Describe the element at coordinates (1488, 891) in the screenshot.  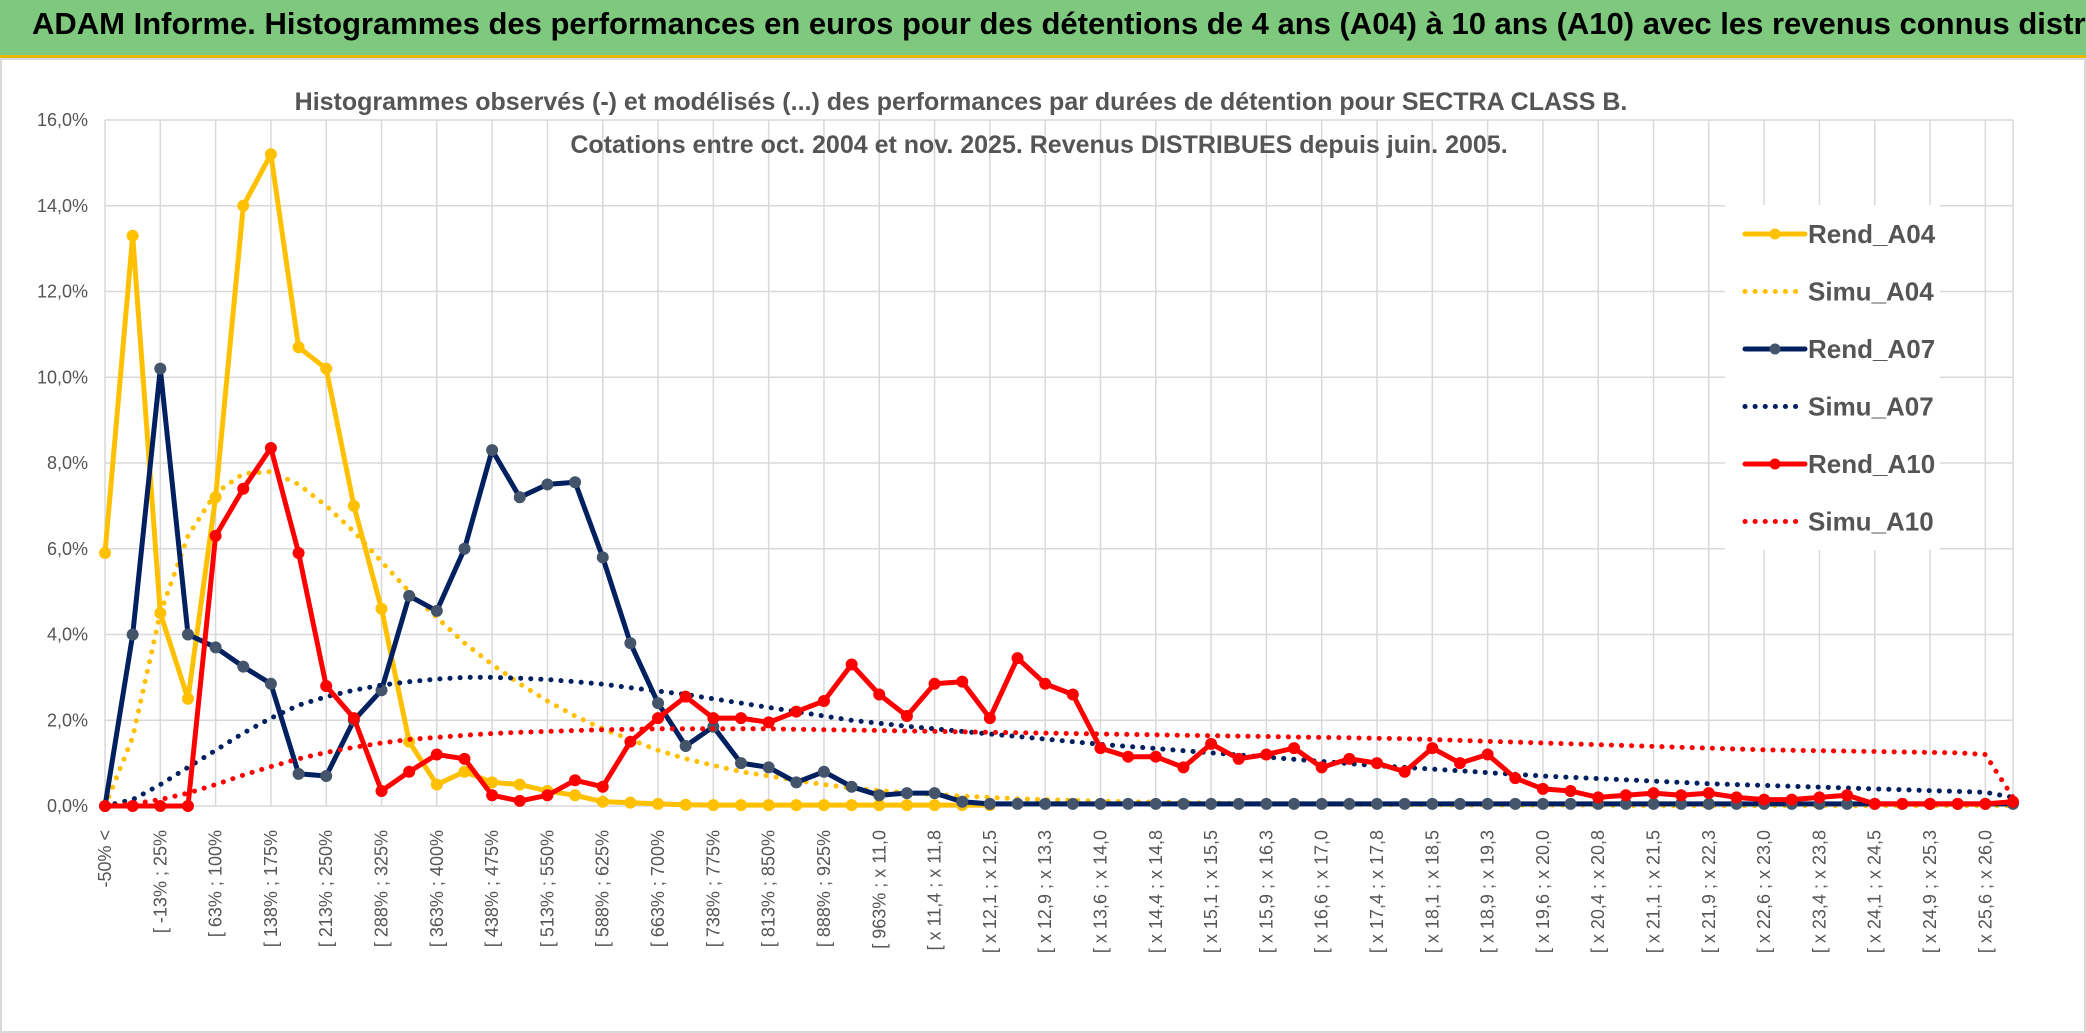
I see `x-tick-label: [ x 18,9 ; x 19,3` at that location.